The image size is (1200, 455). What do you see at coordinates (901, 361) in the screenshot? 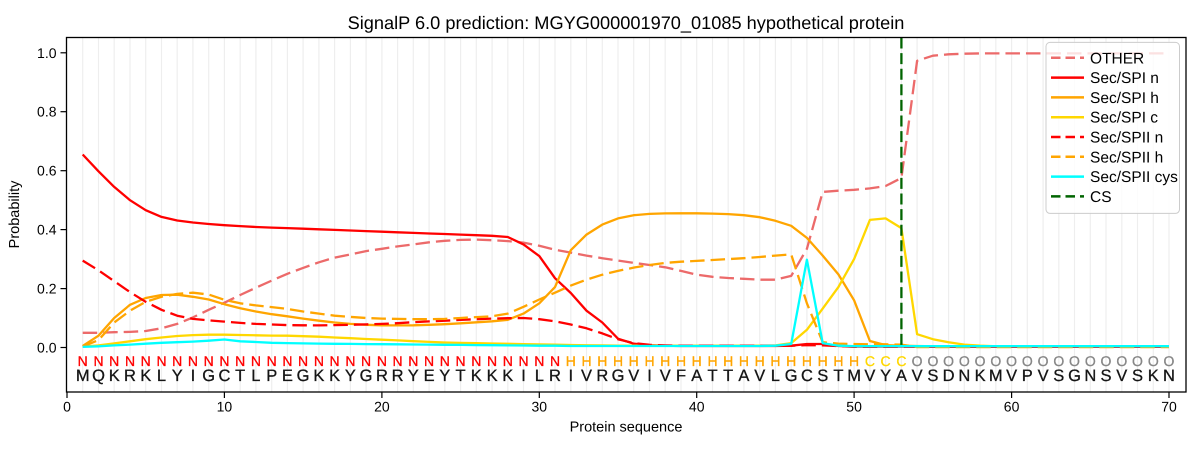
I see `svg-text: C` at bounding box center [901, 361].